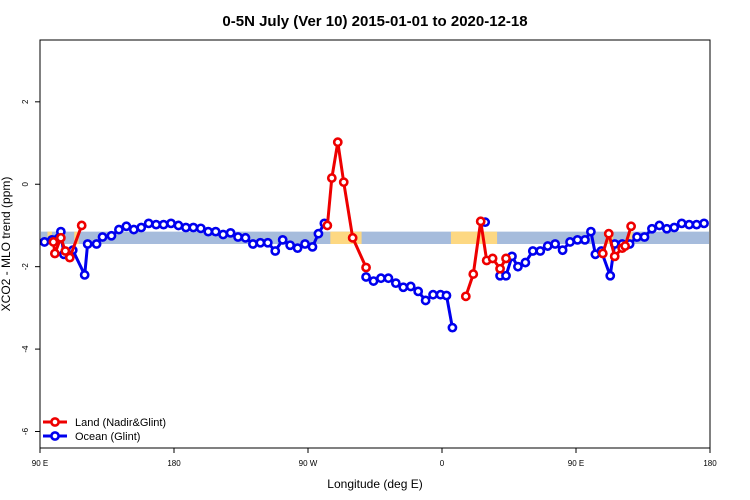 This screenshot has width=750, height=500. I want to click on land-band-segment, so click(475, 237).